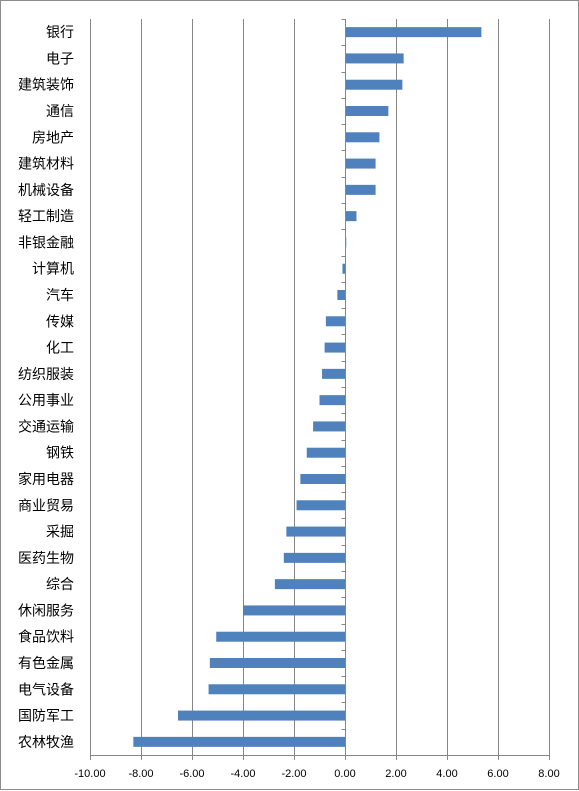 This screenshot has height=791, width=579. Describe the element at coordinates (294, 610) in the screenshot. I see `bar-休闲服务` at that location.